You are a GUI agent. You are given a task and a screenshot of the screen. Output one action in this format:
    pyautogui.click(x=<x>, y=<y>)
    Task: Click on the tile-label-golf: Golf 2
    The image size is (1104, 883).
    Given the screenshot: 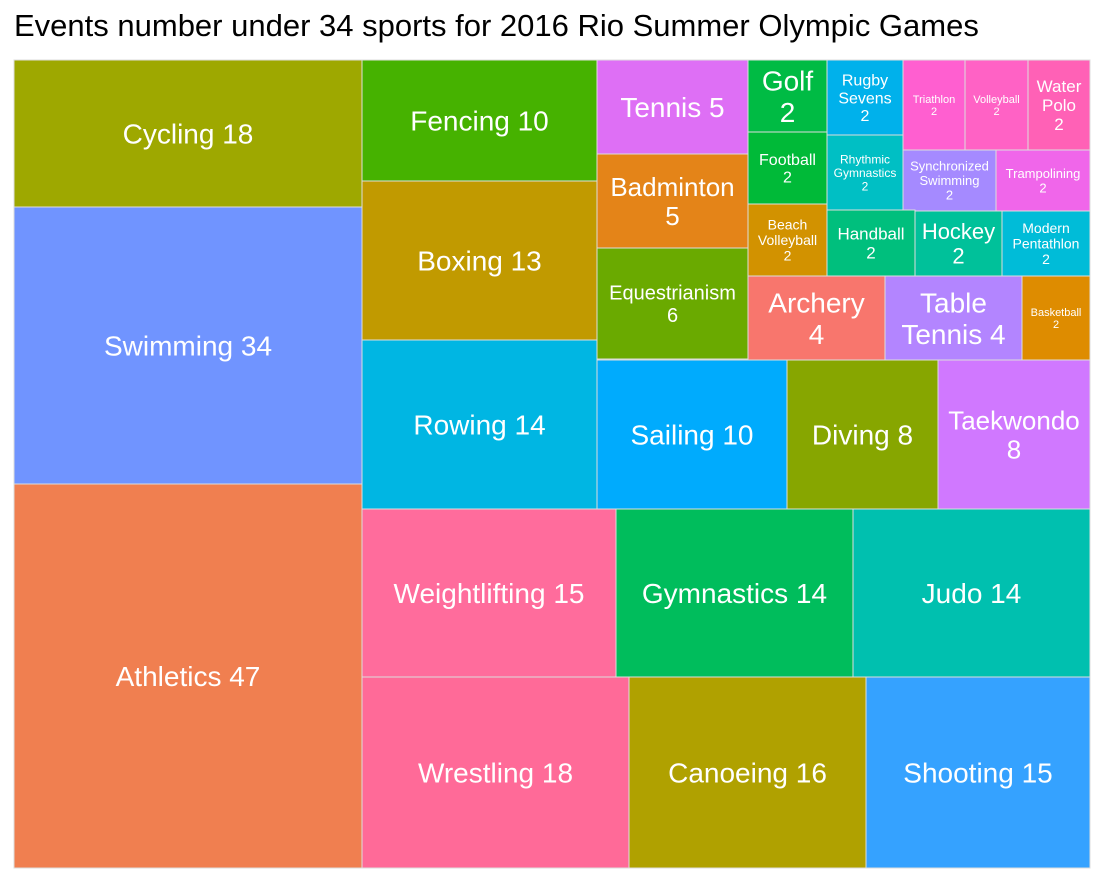 What is the action you would take?
    pyautogui.click(x=788, y=96)
    